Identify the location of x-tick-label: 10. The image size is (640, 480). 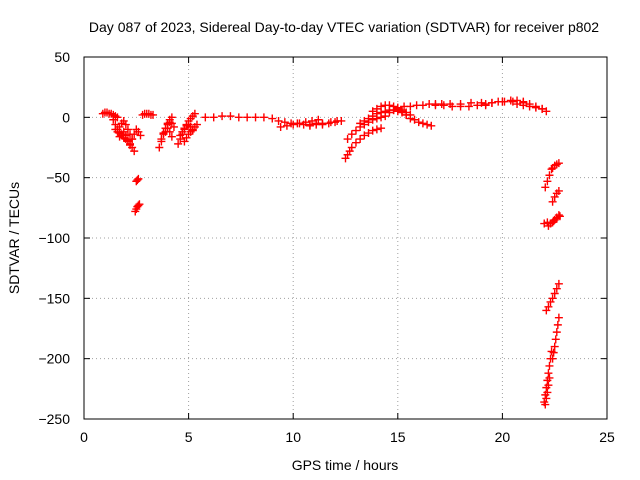
(293, 437).